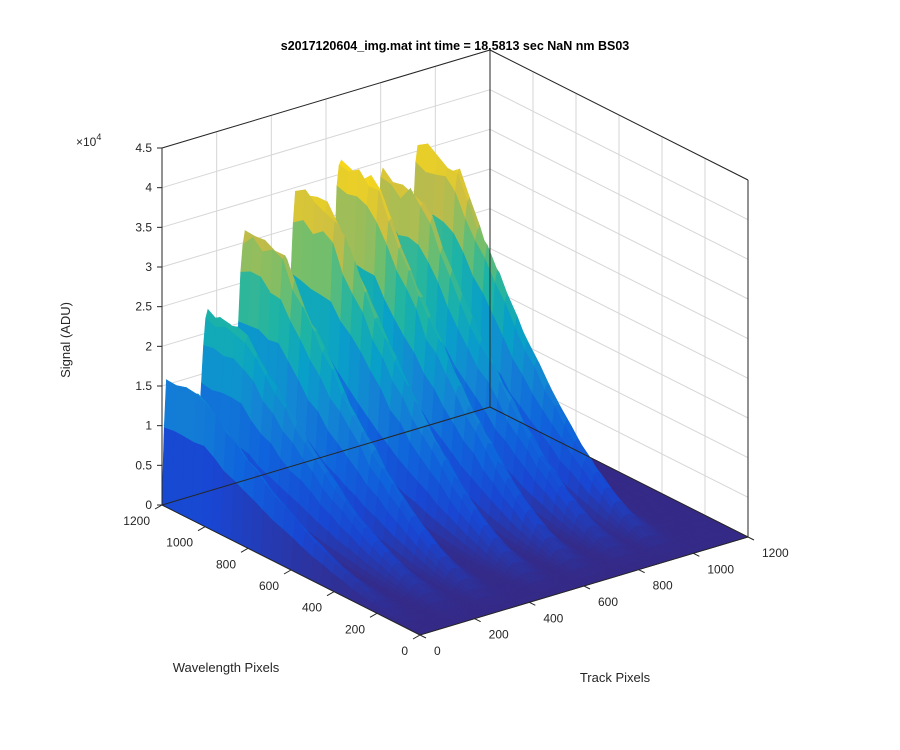  What do you see at coordinates (88, 140) in the screenshot?
I see `z-exponent-label: ×10⁴` at bounding box center [88, 140].